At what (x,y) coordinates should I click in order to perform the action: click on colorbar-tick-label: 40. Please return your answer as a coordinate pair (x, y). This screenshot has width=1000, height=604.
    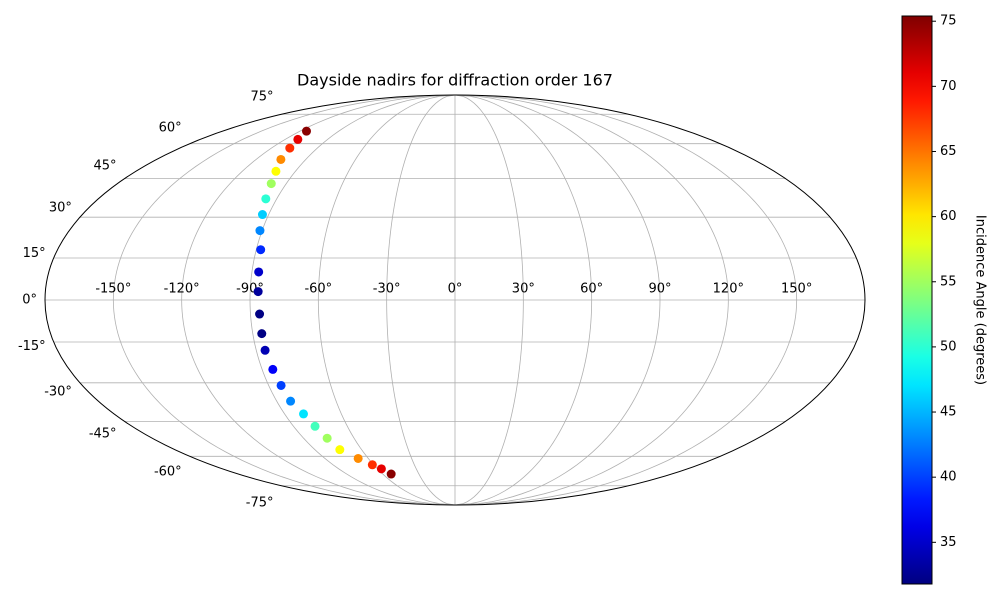
    Looking at the image, I should click on (948, 477).